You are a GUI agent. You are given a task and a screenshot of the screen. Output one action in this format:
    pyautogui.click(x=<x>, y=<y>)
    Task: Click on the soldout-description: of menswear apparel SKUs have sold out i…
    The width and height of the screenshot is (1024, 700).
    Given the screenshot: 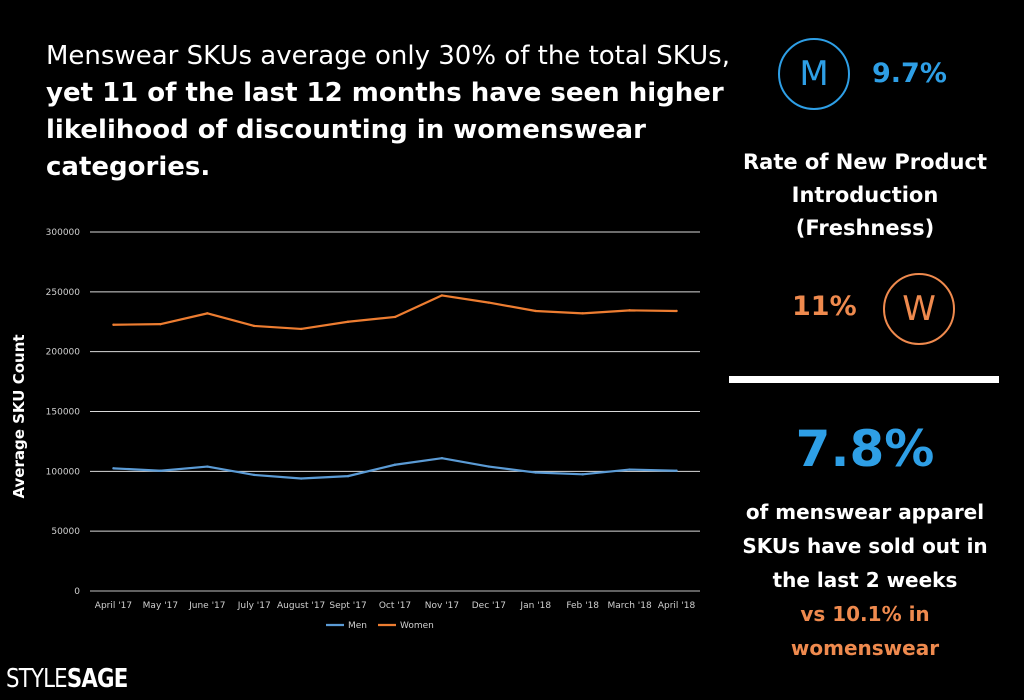 What is the action you would take?
    pyautogui.click(x=865, y=580)
    